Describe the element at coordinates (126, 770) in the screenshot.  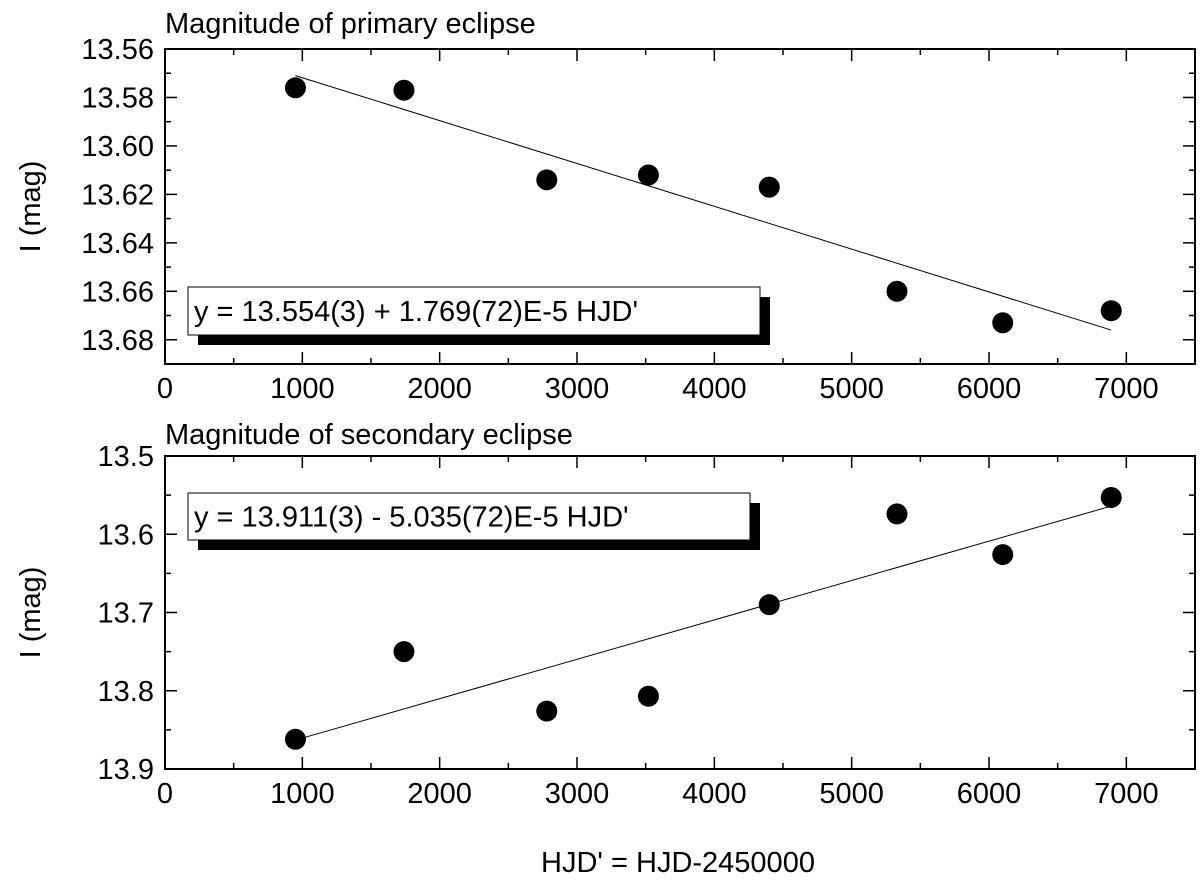
I see `secondary-y-tick-label: 13.9` at that location.